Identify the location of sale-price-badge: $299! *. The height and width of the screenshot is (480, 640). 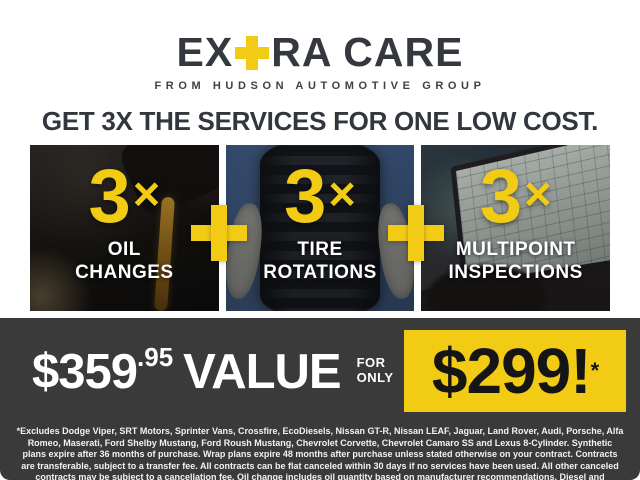
(515, 371).